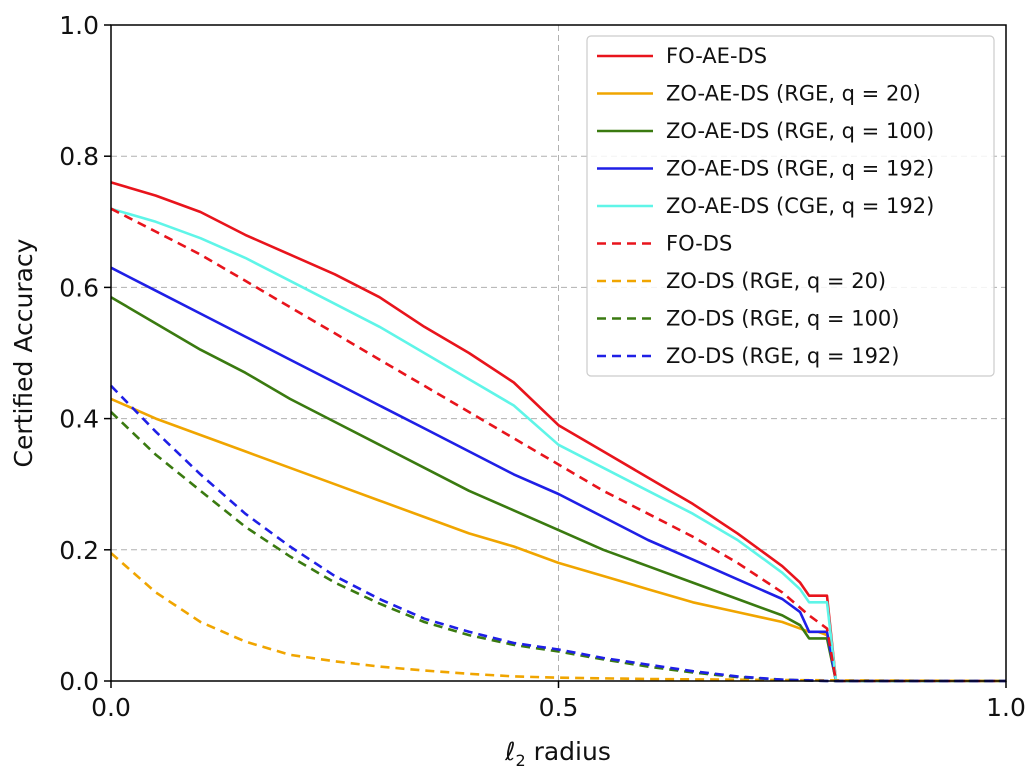  What do you see at coordinates (568, 751) in the screenshot?
I see `x-axis-label-rest: radius` at bounding box center [568, 751].